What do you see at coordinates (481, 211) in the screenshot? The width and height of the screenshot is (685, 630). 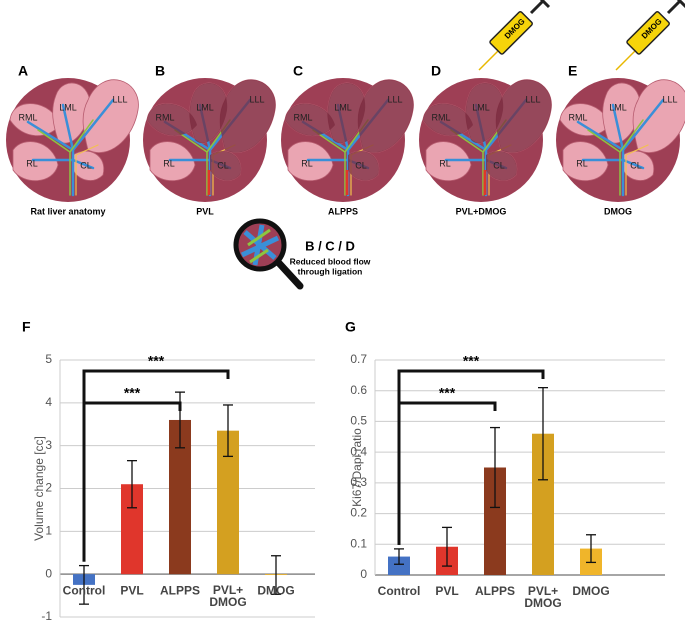 I see `panel-caption: PVL+DMOG` at bounding box center [481, 211].